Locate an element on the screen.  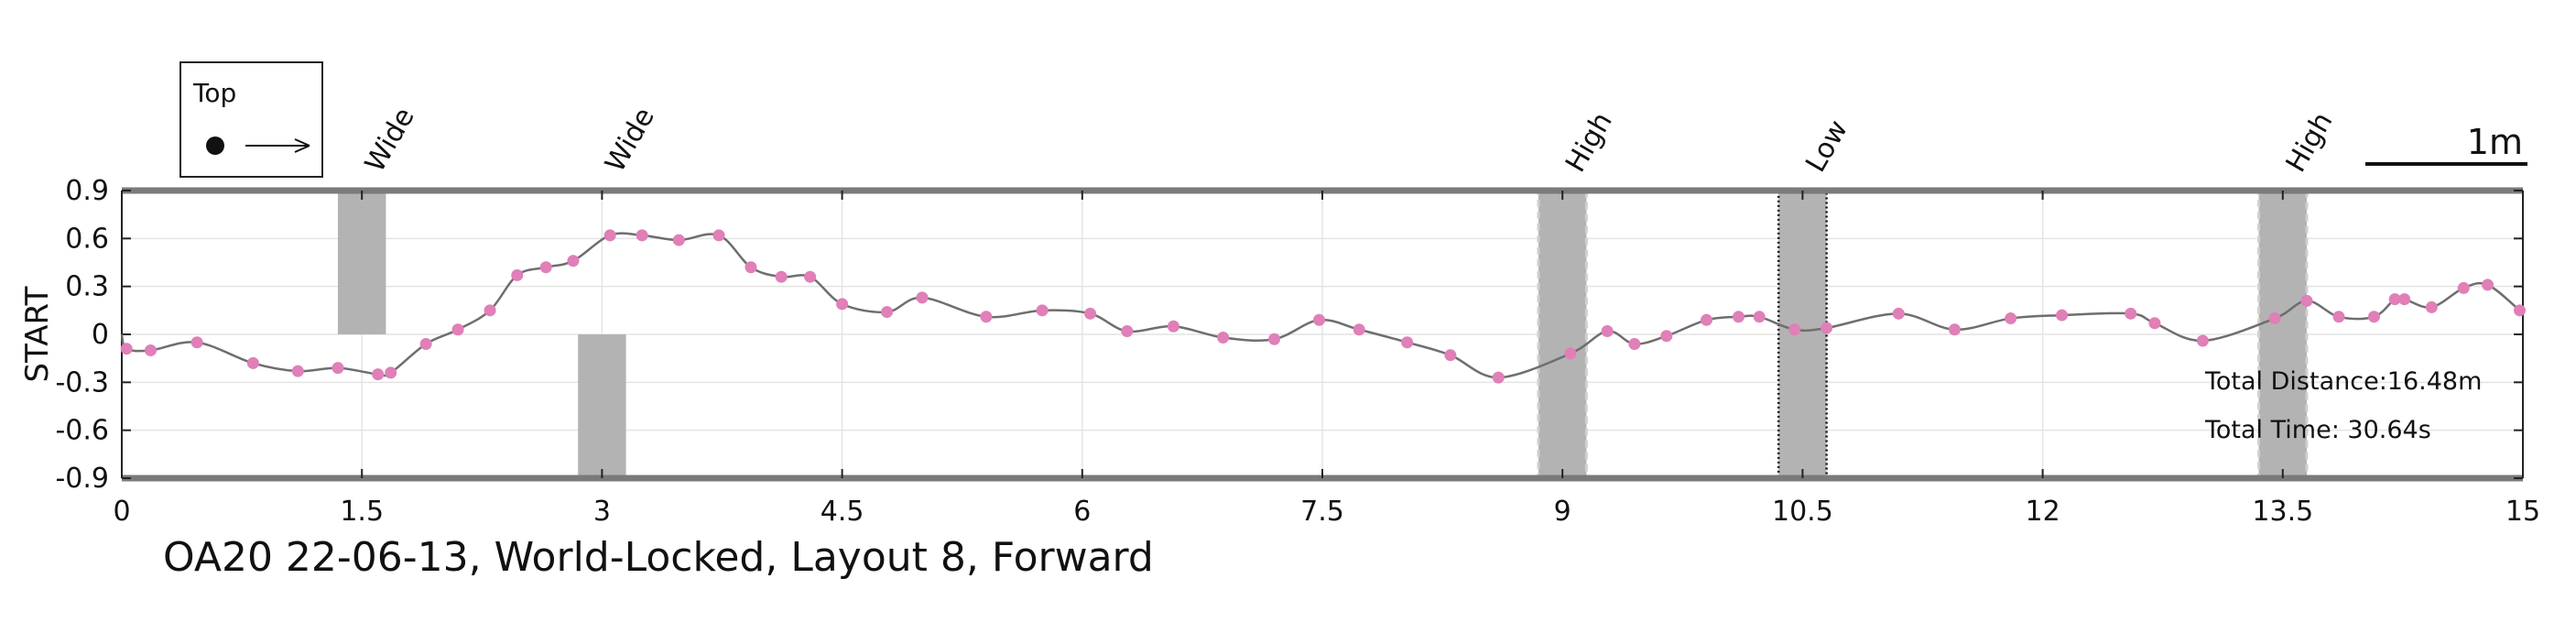
x-tick-label: 12 is located at coordinates (2043, 512).